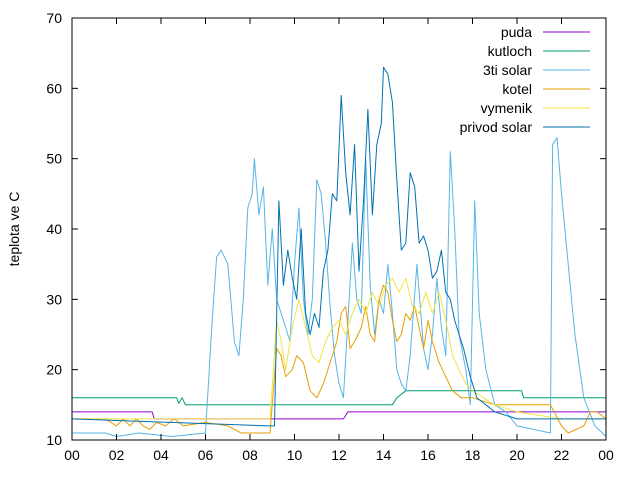 Image resolution: width=640 pixels, height=480 pixels. Describe the element at coordinates (384, 455) in the screenshot. I see `x-tick-label: 14` at that location.